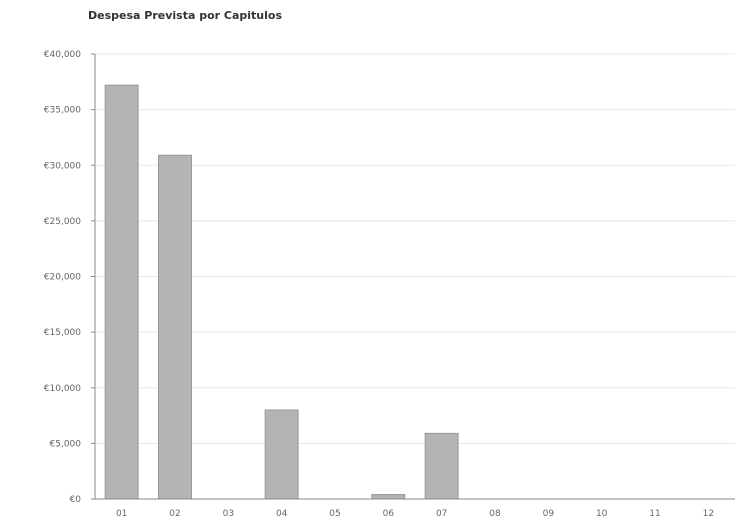 This screenshot has height=526, width=741. What do you see at coordinates (654, 514) in the screenshot?
I see `x-tick-label: 11` at bounding box center [654, 514].